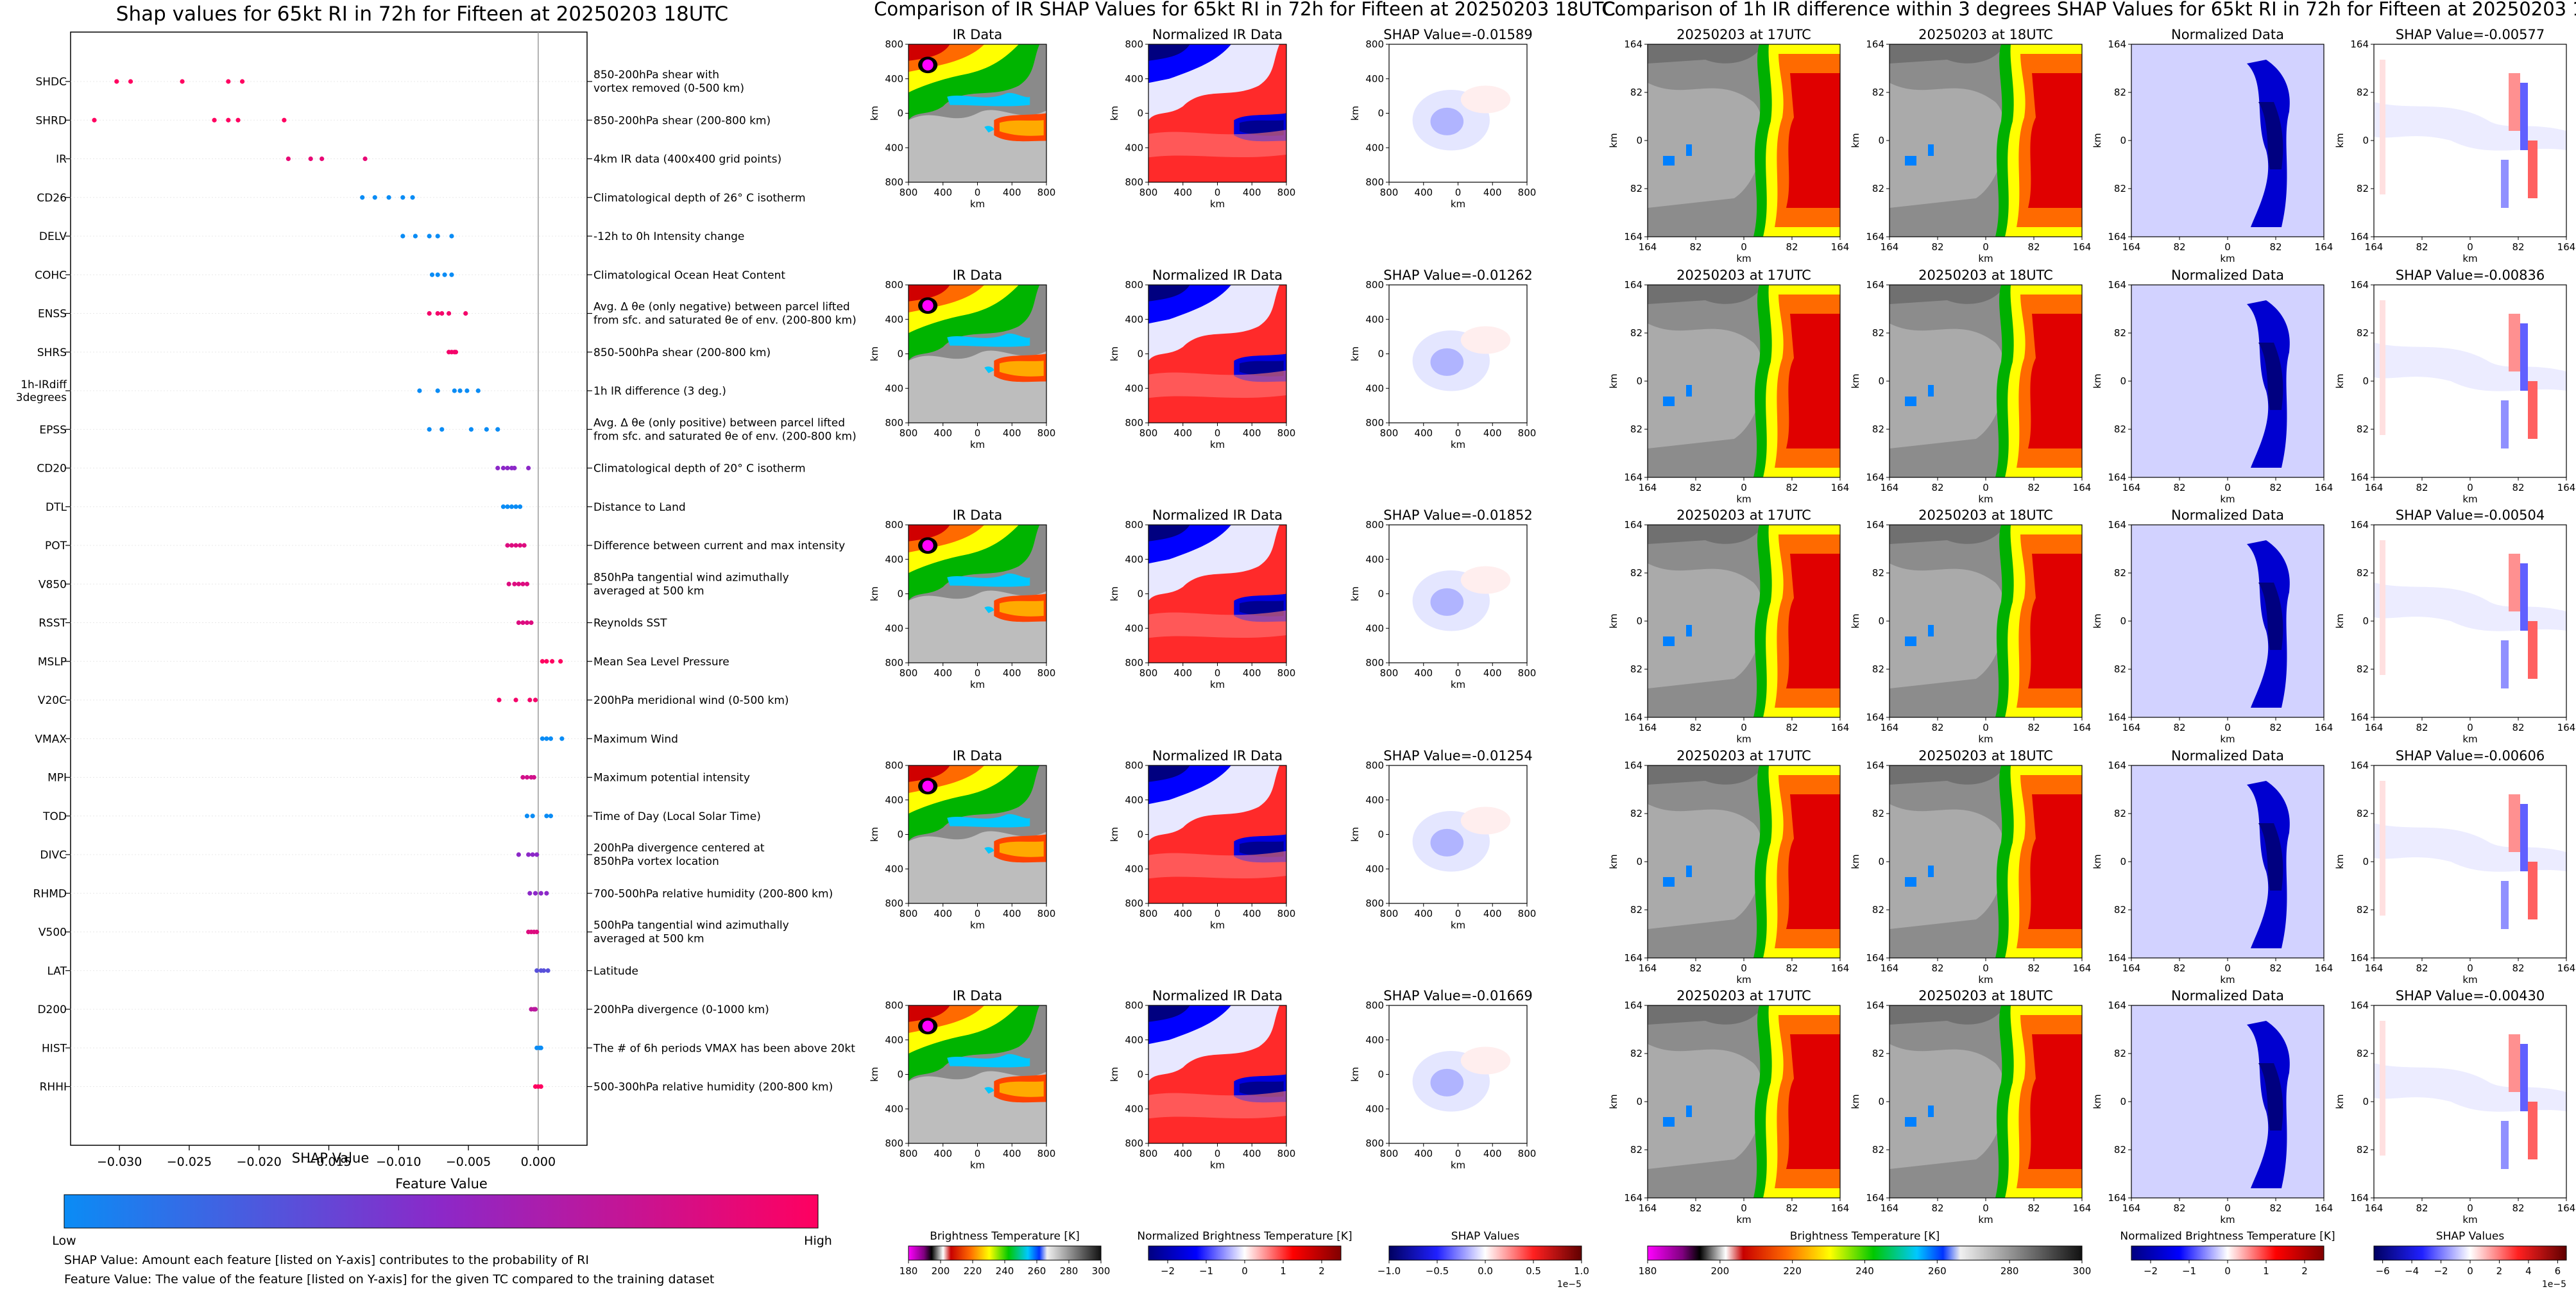 The width and height of the screenshot is (2576, 1289). What do you see at coordinates (53, 855) in the screenshot?
I see `feature-name: DIVC` at bounding box center [53, 855].